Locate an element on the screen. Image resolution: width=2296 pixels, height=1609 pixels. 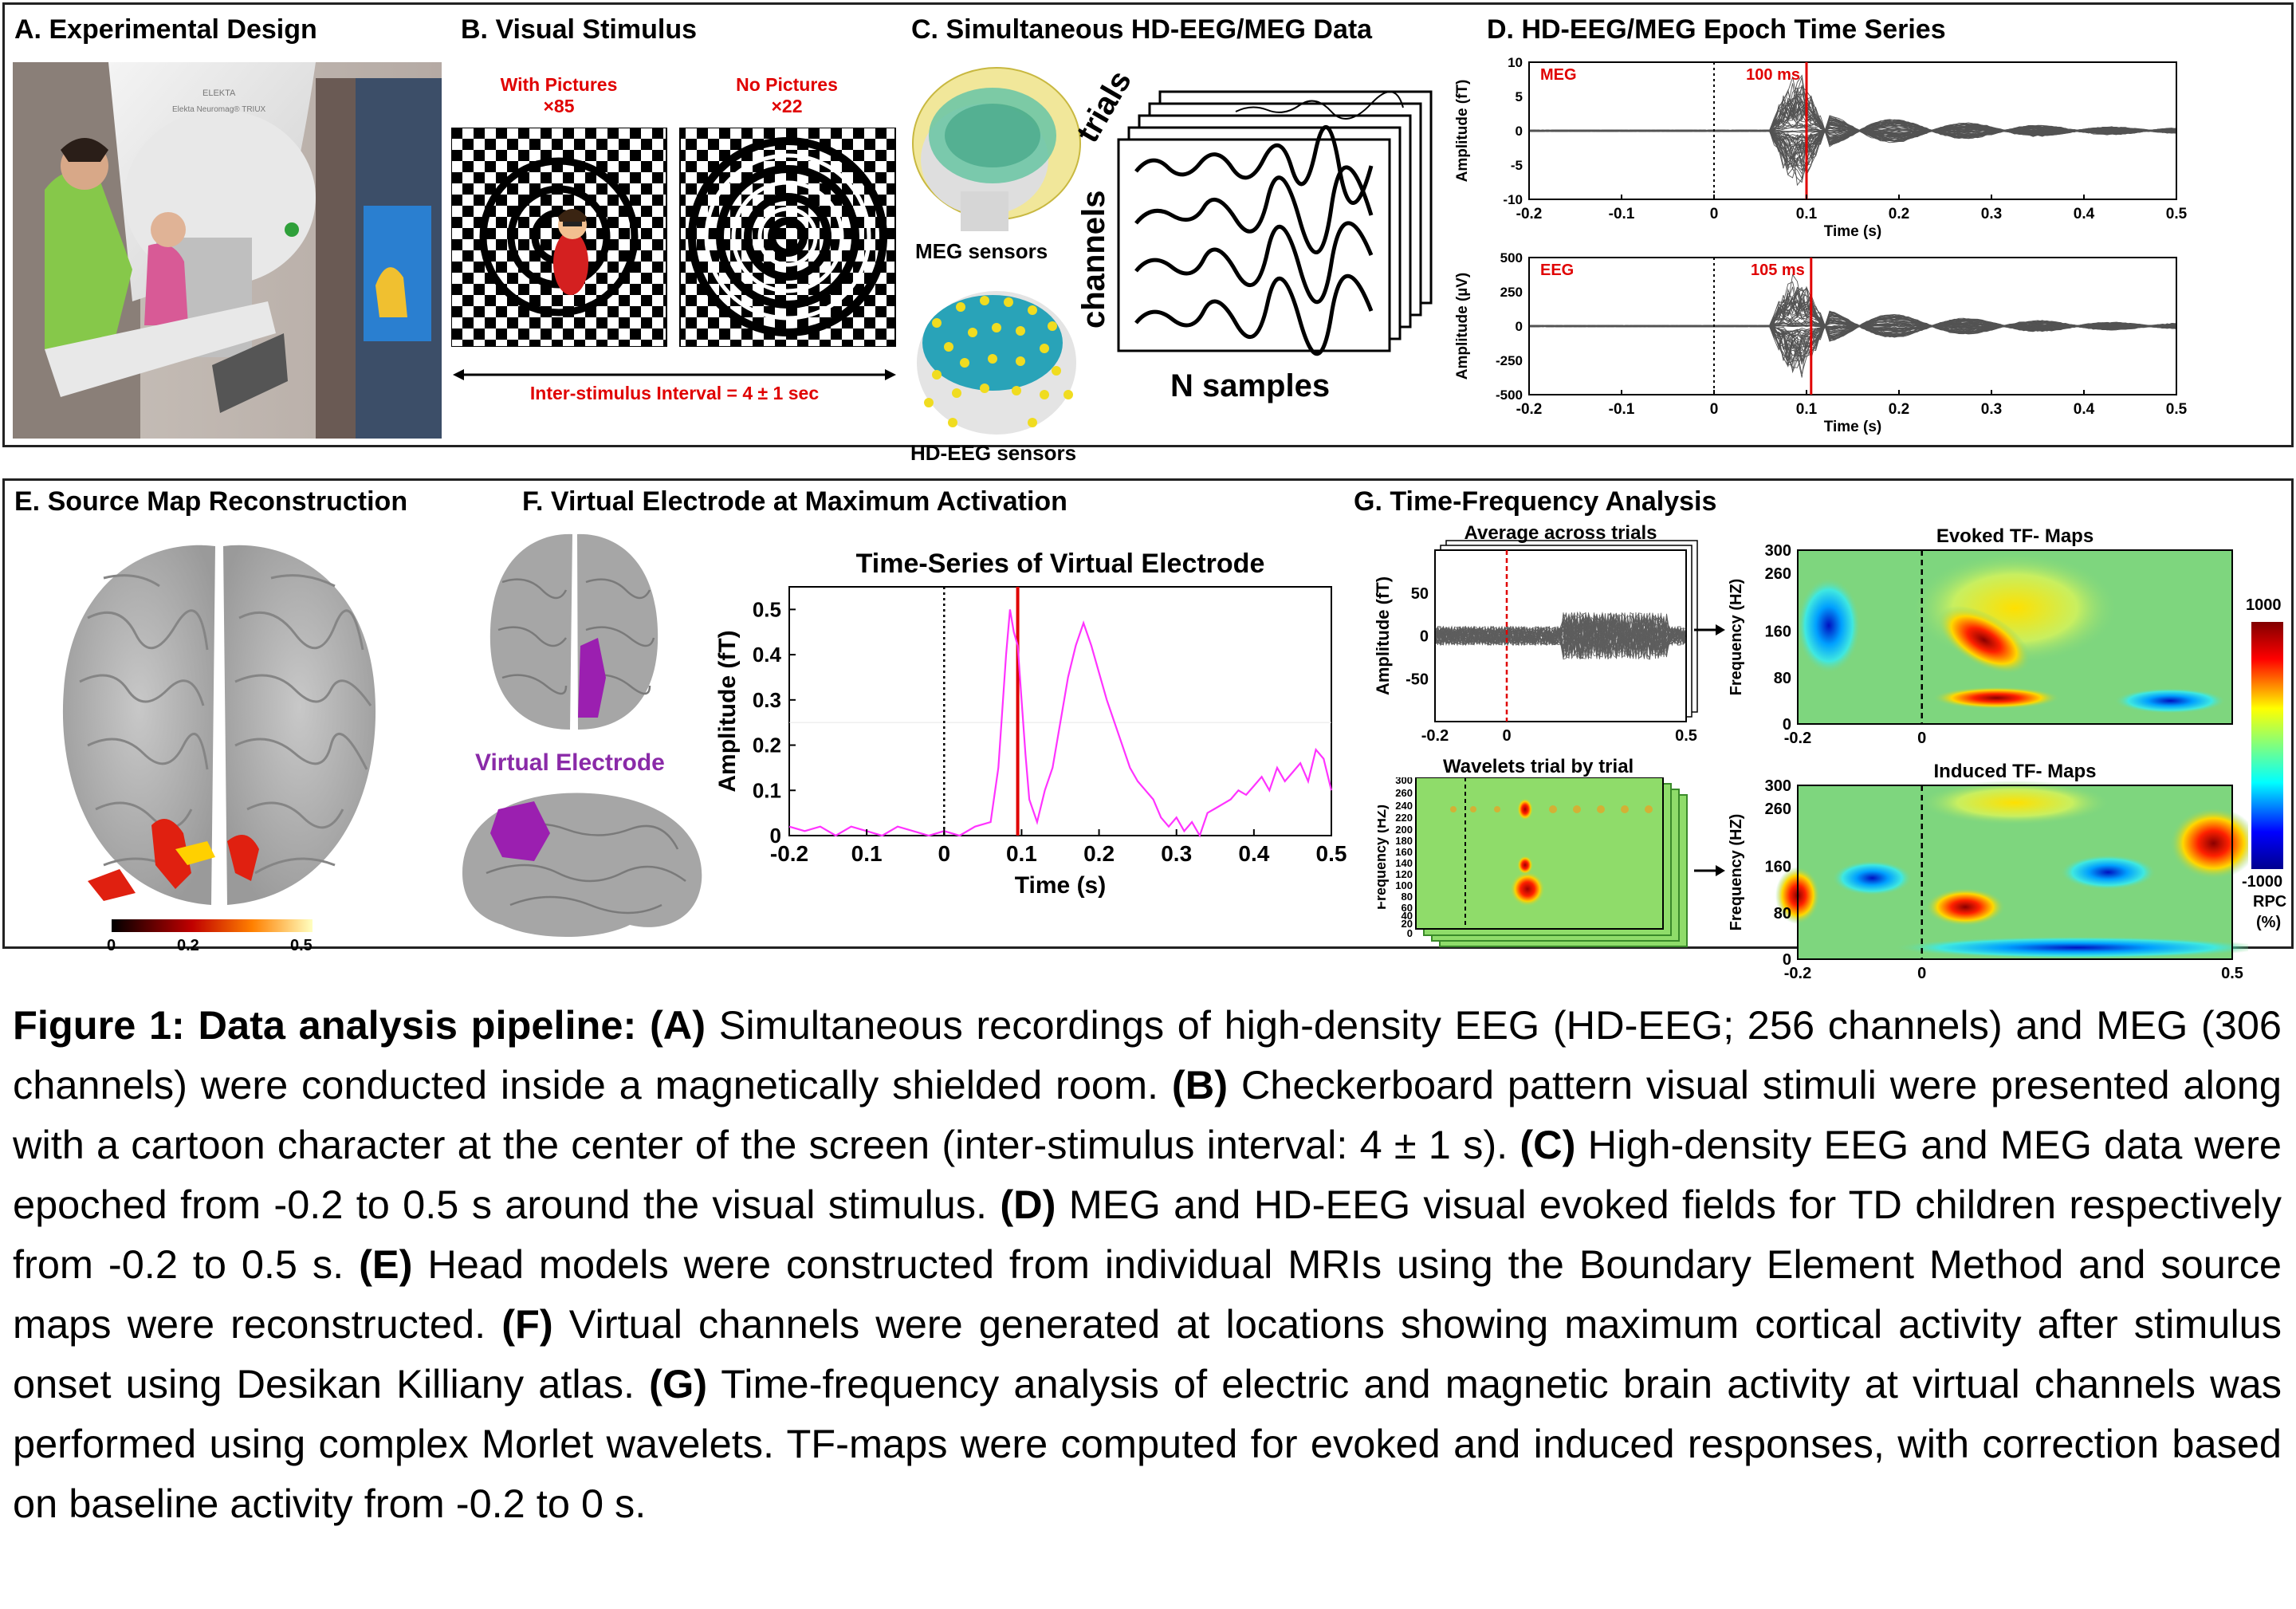
meg-xtick-label: 0.4 is located at coordinates (2084, 214).